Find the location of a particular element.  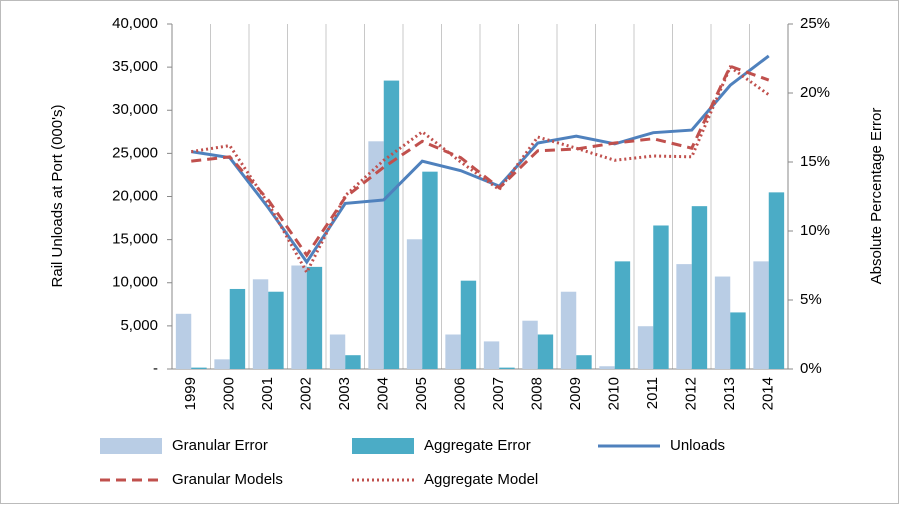

y-tick-label: 20,000 is located at coordinates (135, 195).